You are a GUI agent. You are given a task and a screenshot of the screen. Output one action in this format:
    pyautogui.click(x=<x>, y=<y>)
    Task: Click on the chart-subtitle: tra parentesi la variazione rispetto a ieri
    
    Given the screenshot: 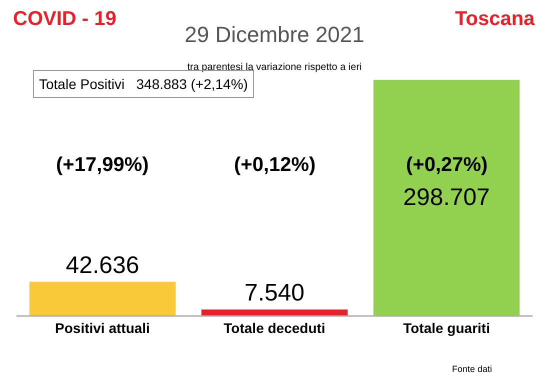 What is the action you would take?
    pyautogui.click(x=274, y=67)
    